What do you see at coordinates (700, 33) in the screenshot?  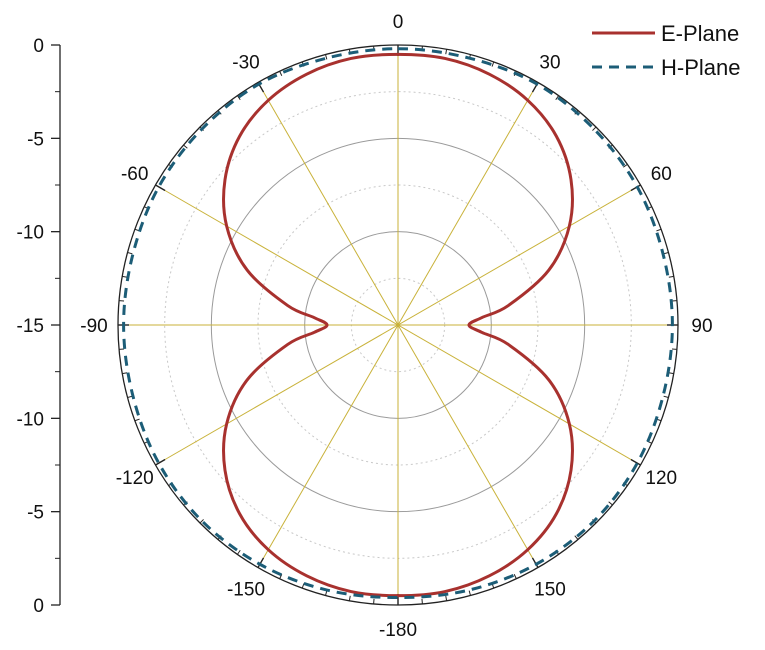 I see `legend-label: E-Plane` at bounding box center [700, 33].